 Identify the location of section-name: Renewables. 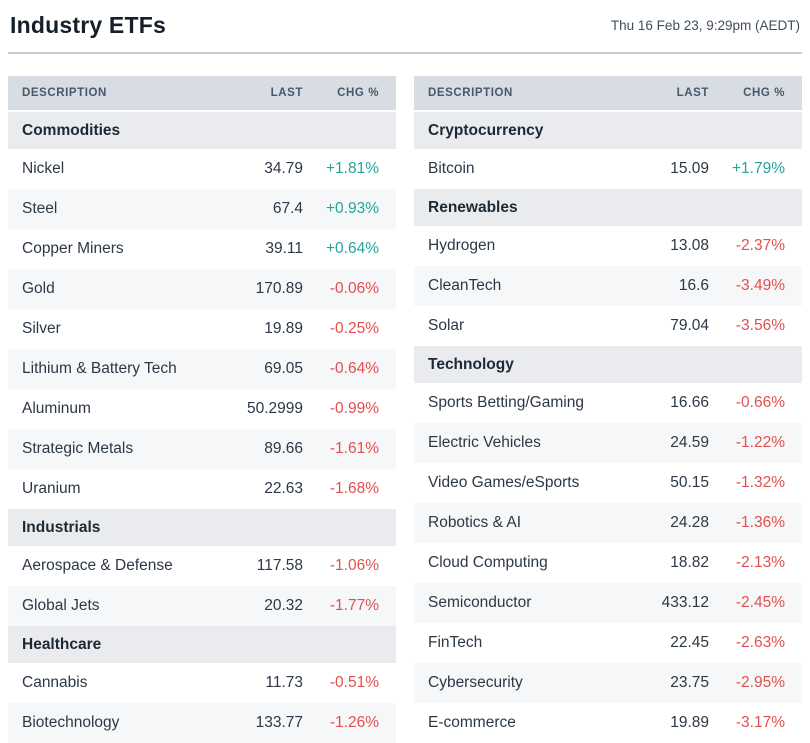
(473, 207).